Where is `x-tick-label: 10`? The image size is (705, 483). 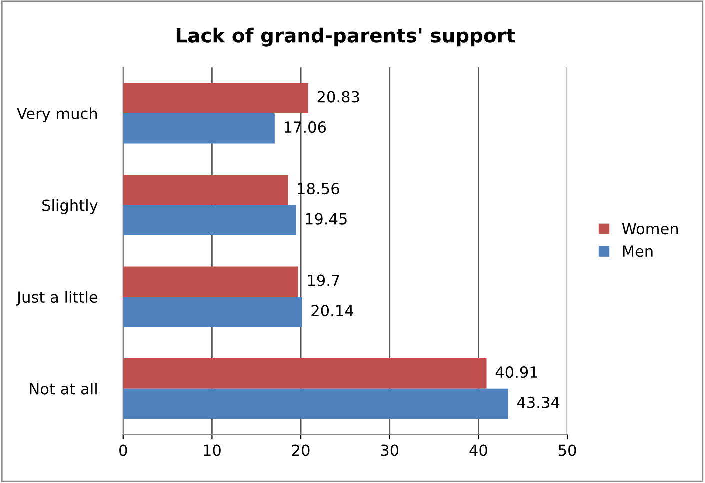 x-tick-label: 10 is located at coordinates (212, 450).